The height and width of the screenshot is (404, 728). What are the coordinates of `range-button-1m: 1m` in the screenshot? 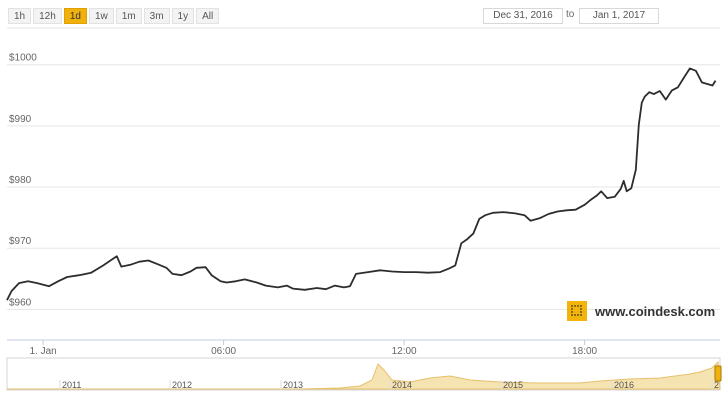 It's located at (128, 16).